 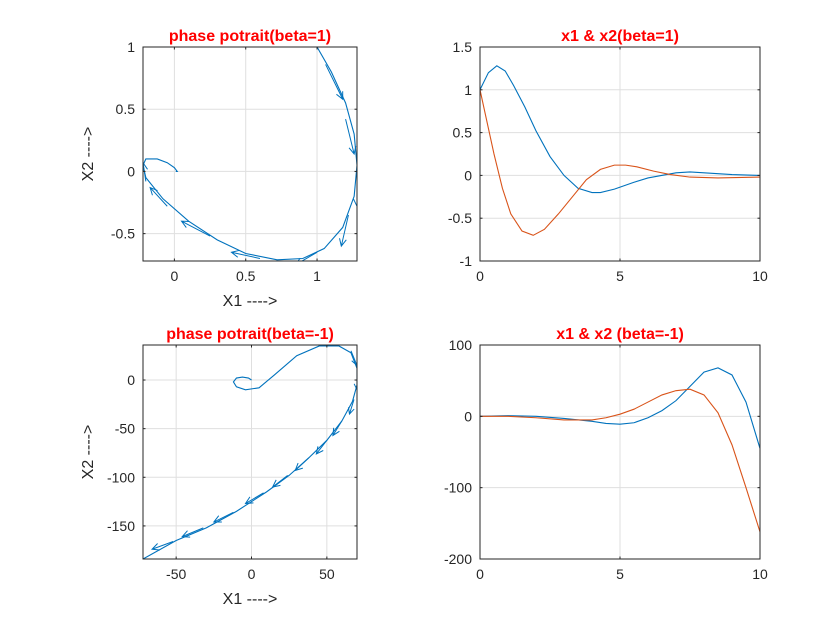 I want to click on chart-title: phase potrait(beta=-1), so click(x=250, y=334).